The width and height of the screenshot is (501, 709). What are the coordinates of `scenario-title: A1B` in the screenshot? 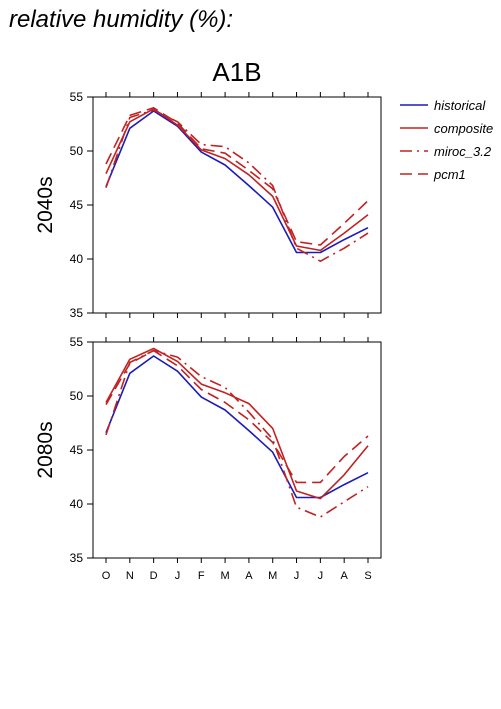 It's located at (236, 72).